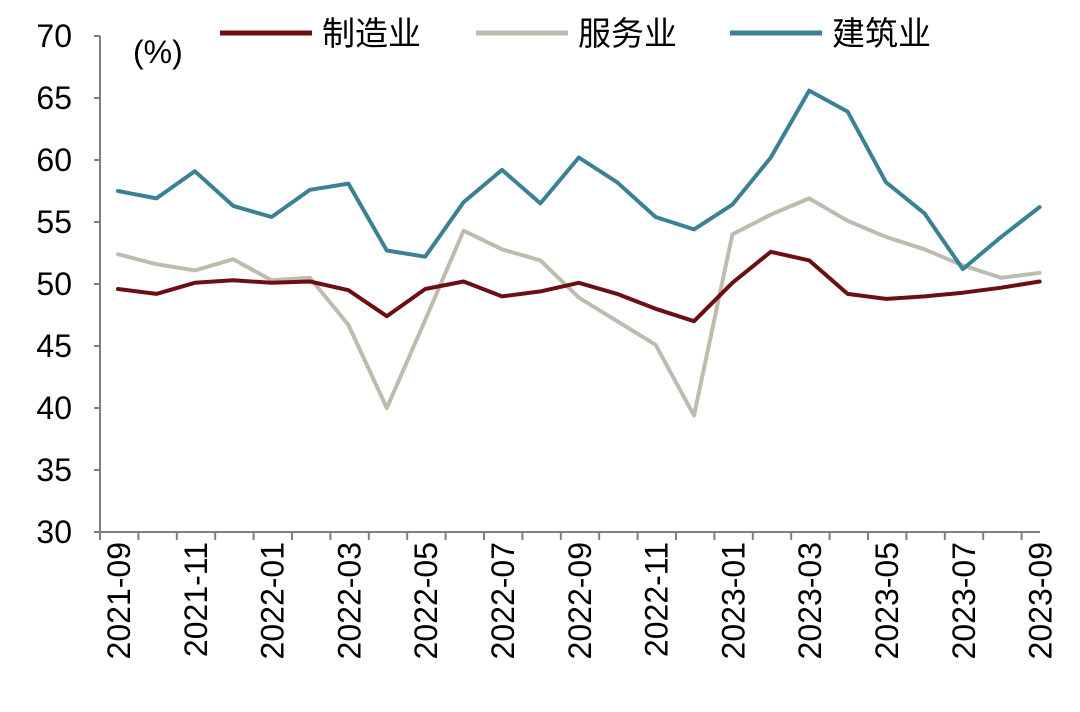 This screenshot has height=712, width=1080. What do you see at coordinates (54, 408) in the screenshot?
I see `y-tick-label: 40` at bounding box center [54, 408].